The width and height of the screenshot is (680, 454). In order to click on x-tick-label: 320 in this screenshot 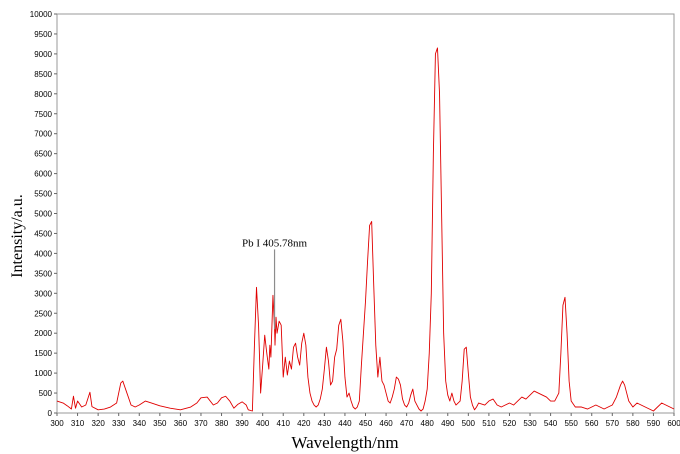, I will do `click(98, 423)`.